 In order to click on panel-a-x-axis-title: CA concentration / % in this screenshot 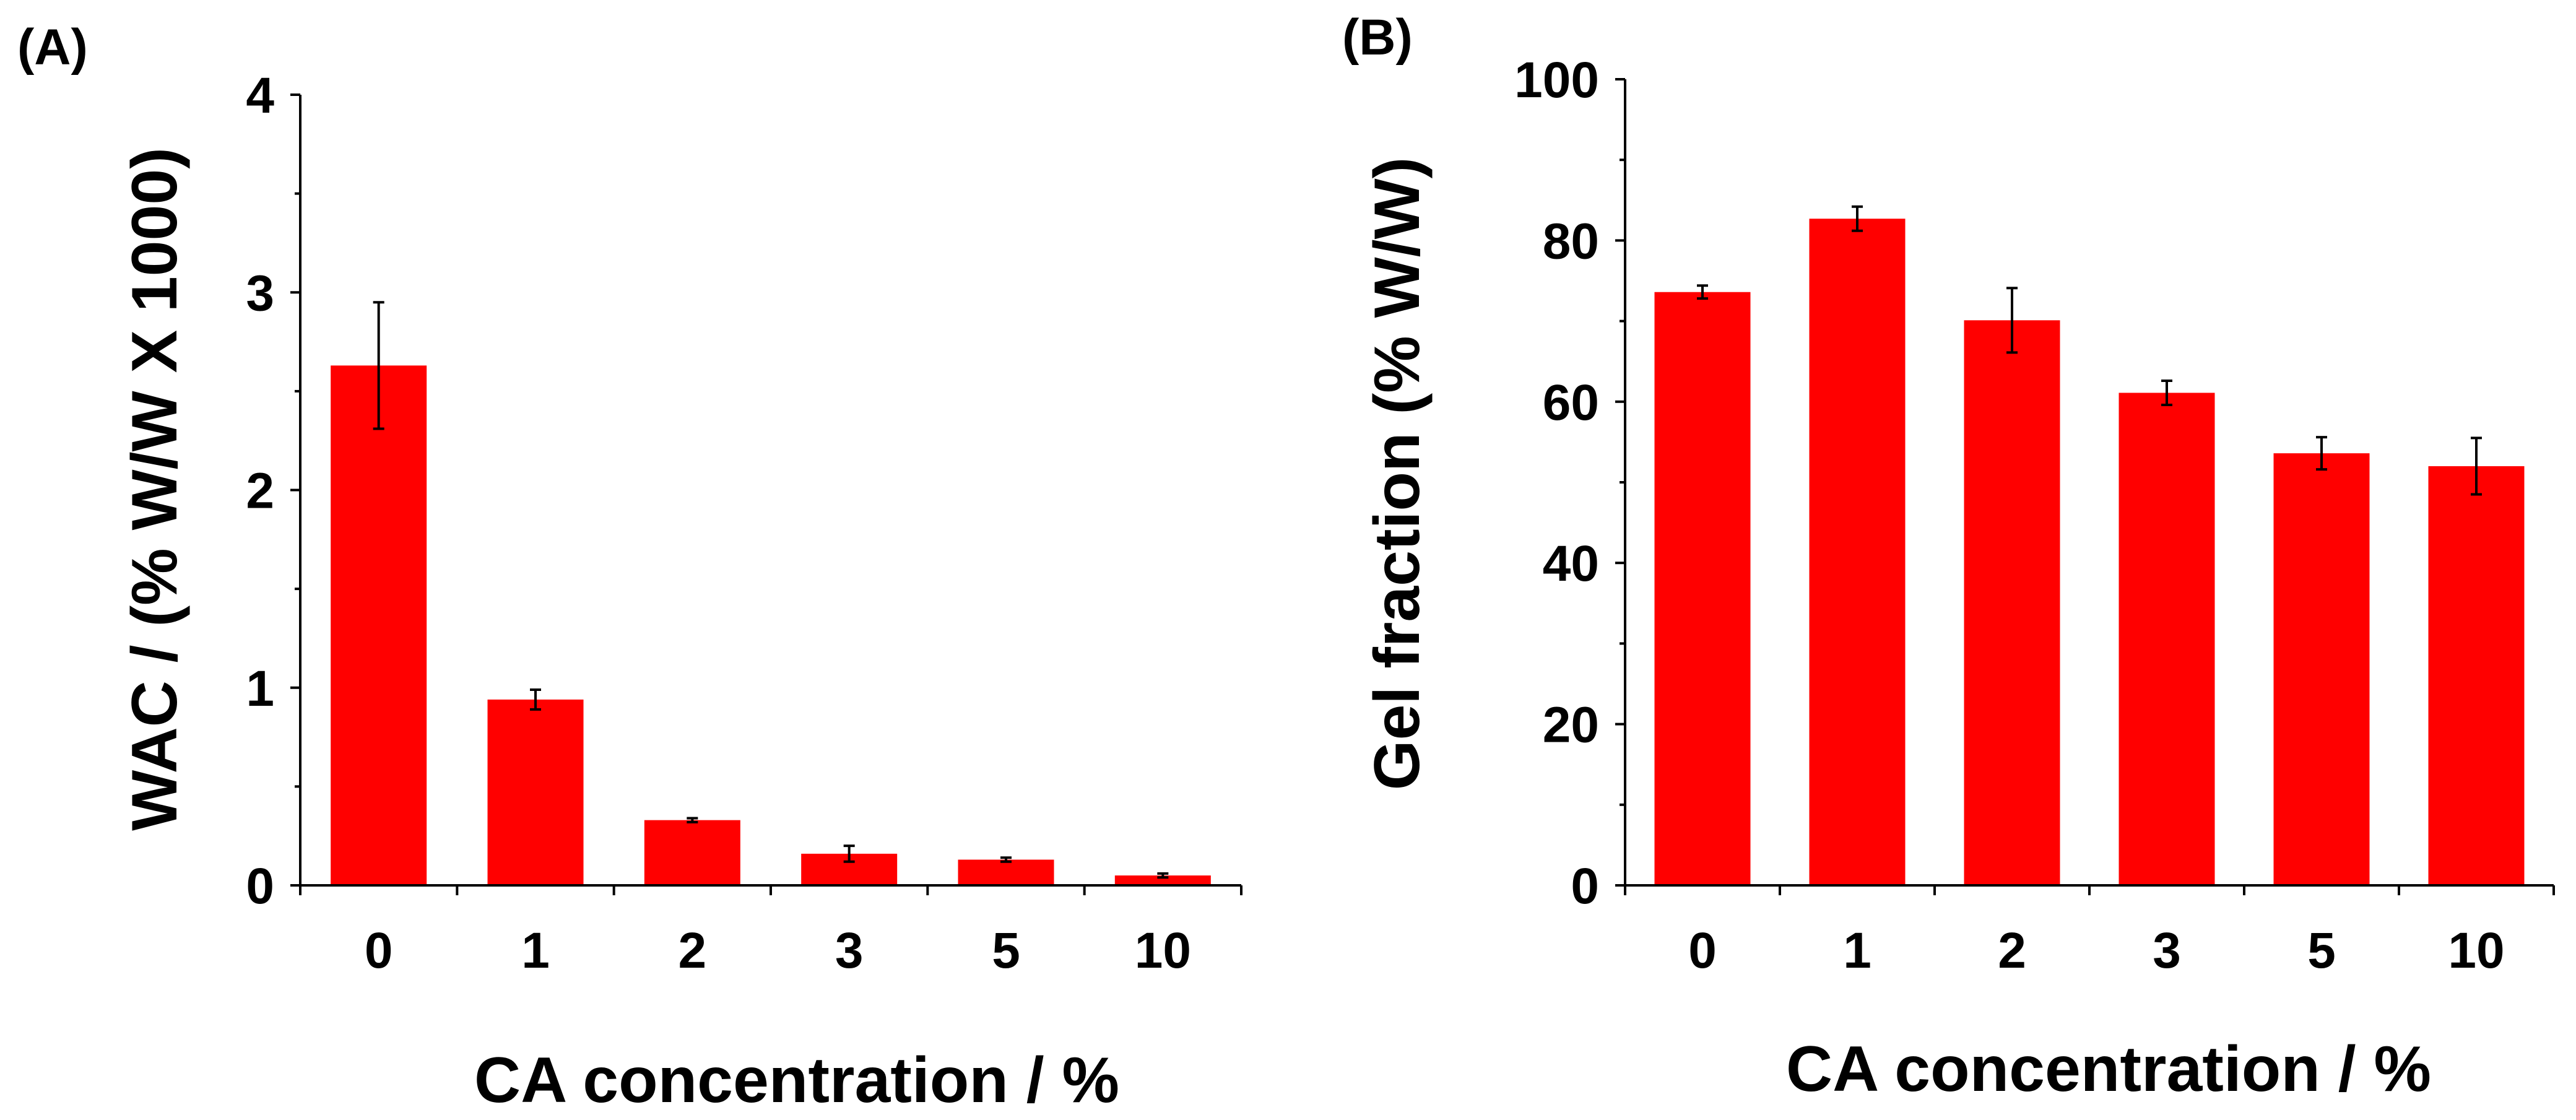, I will do `click(796, 1080)`.